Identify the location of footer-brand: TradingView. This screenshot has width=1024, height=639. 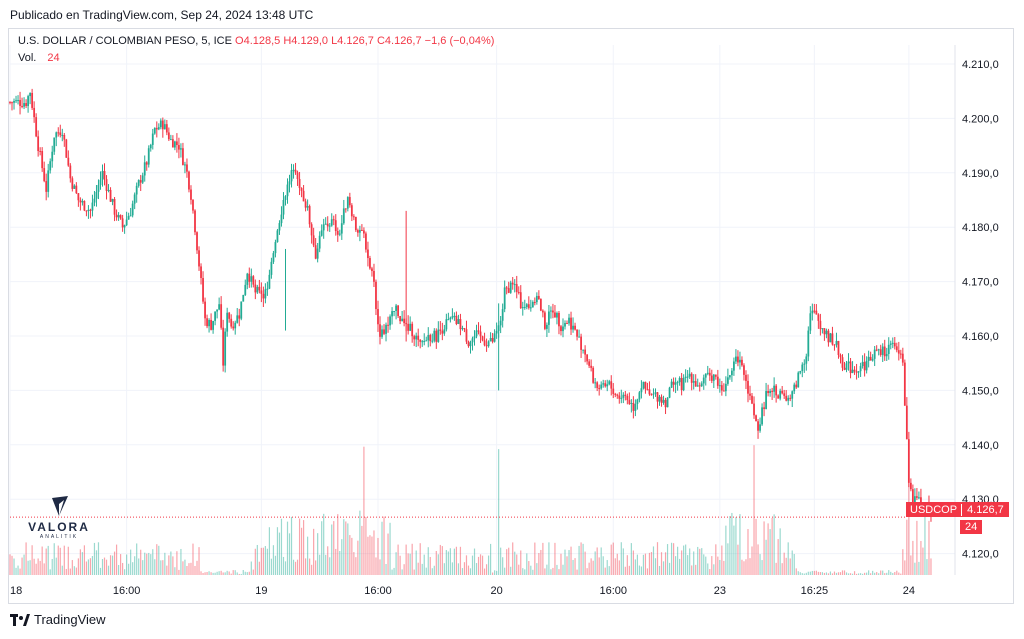
(58, 619).